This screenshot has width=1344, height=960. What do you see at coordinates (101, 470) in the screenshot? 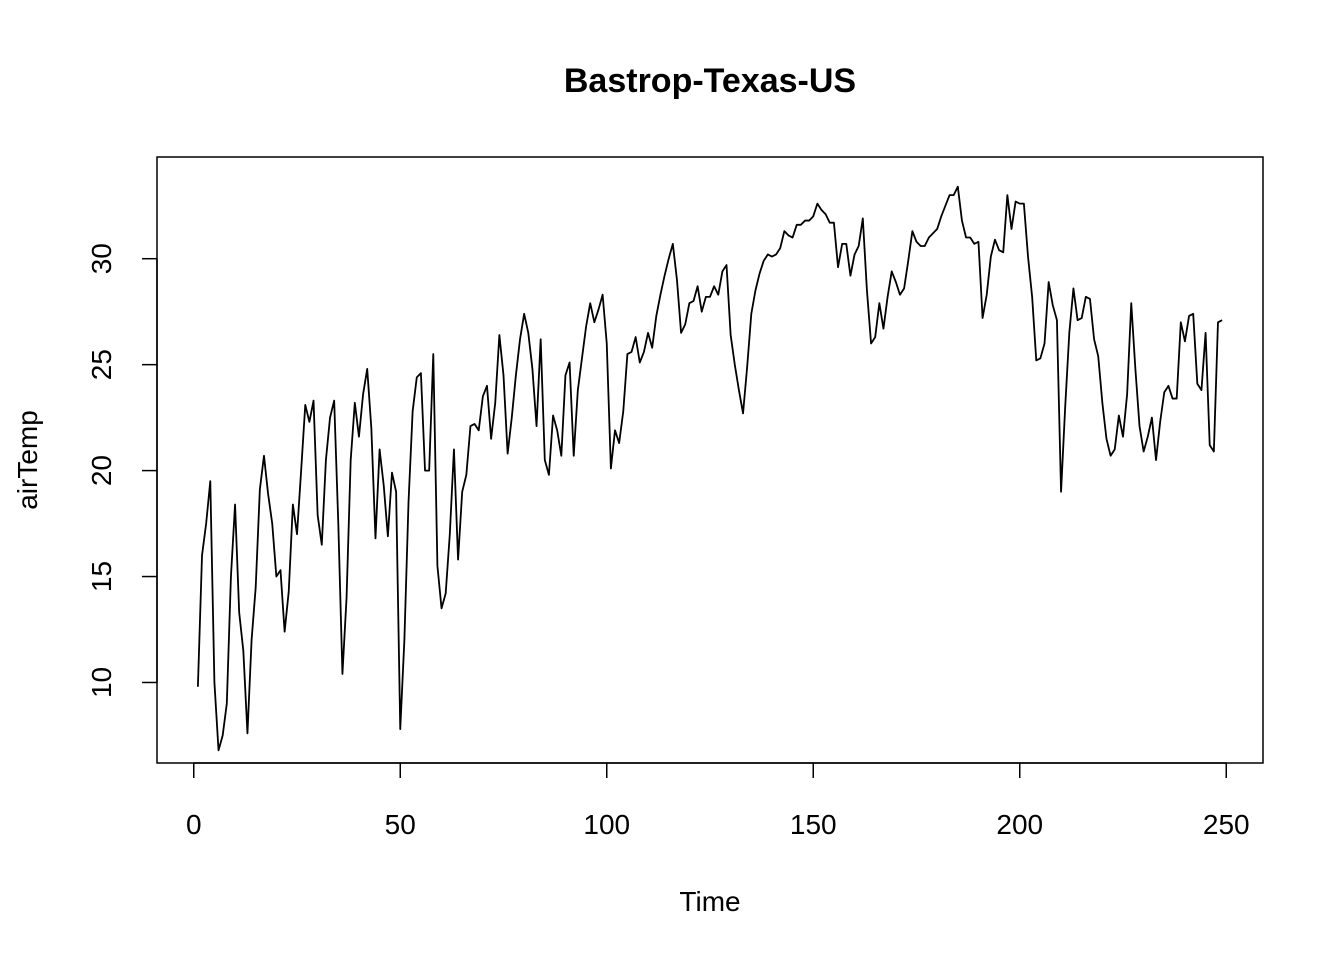
I see `y-tick-label: 20` at bounding box center [101, 470].